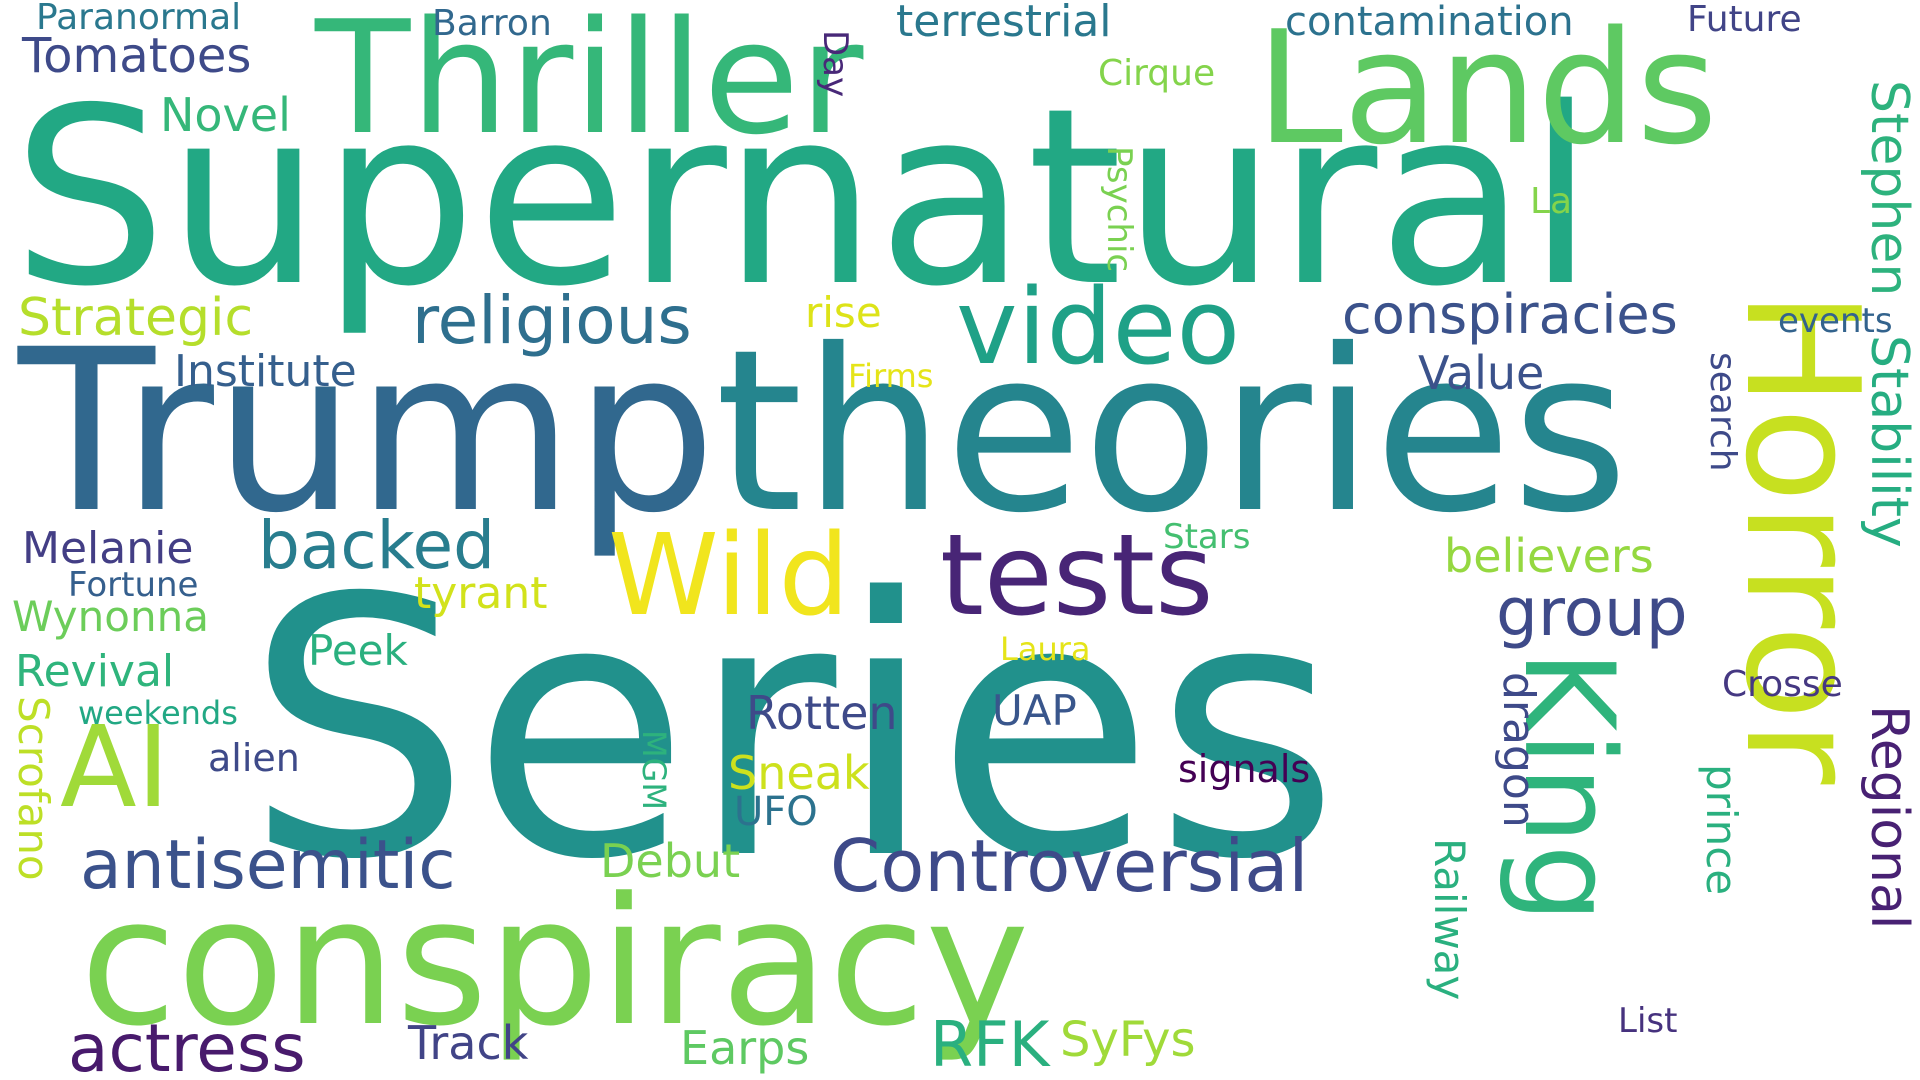 The height and width of the screenshot is (1080, 1920). Describe the element at coordinates (265, 371) in the screenshot. I see `word: Institute` at that location.